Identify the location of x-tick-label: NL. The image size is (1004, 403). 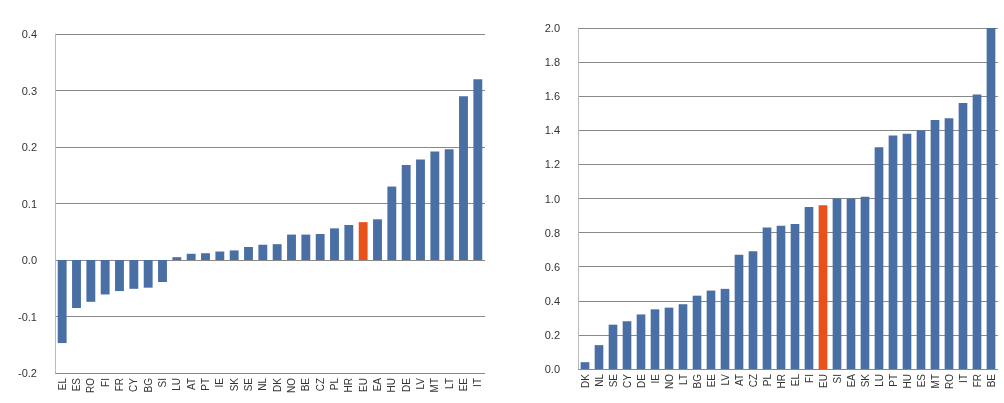
(599, 380).